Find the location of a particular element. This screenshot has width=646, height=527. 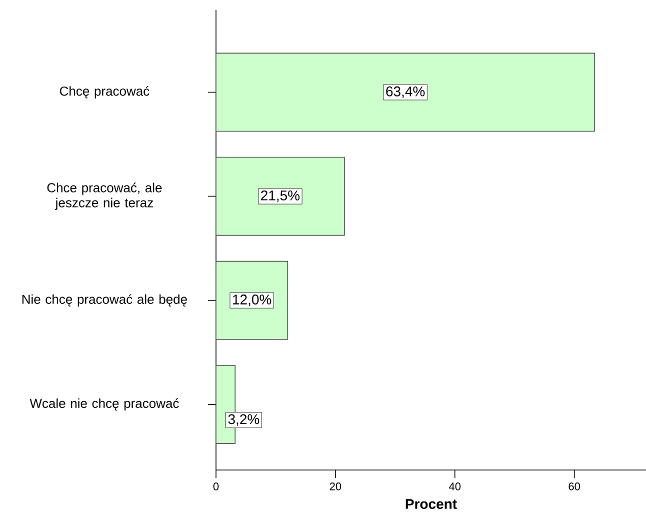

data-label: 63,4% is located at coordinates (405, 92).